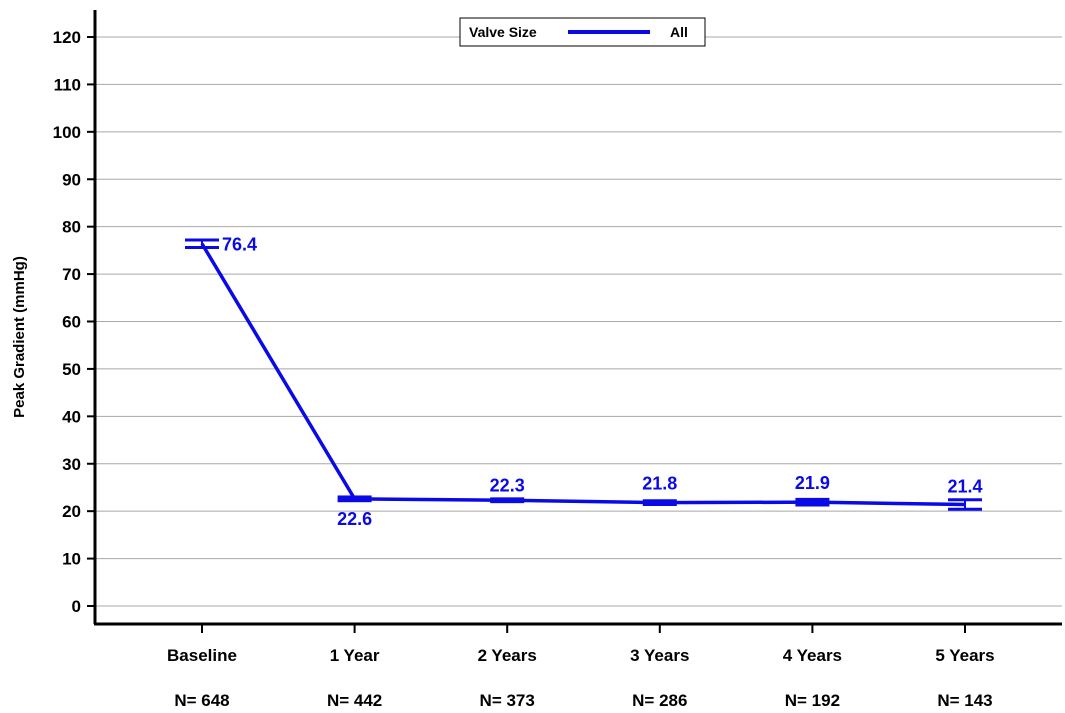 The image size is (1065, 713). I want to click on y-tick-label: 90, so click(71, 179).